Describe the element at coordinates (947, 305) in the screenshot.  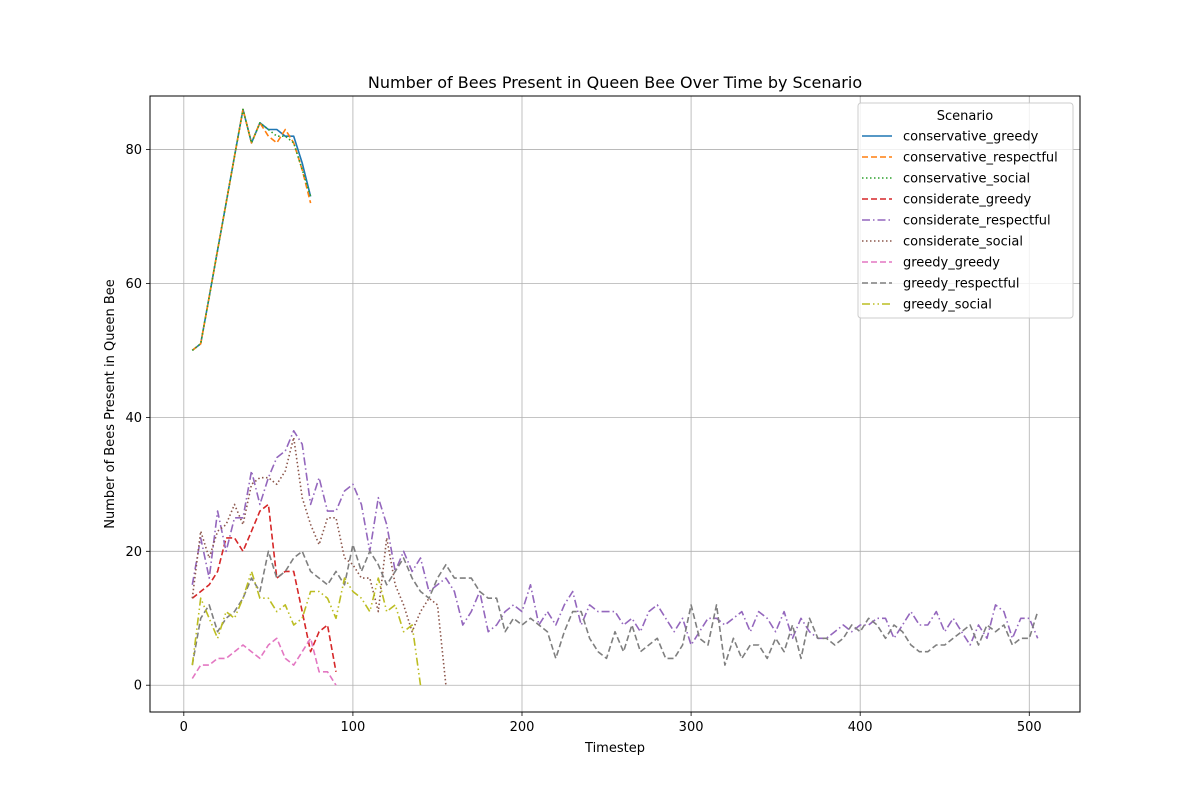
I see `legend-label-greedy-social: greedy_social` at that location.